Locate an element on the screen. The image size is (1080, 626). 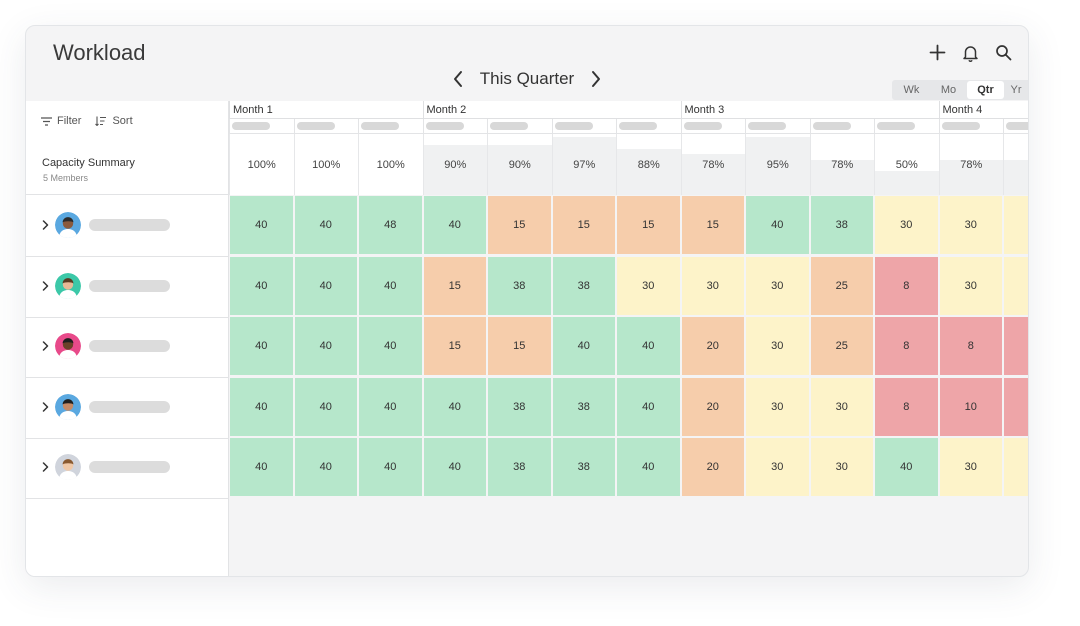
month-header: Month 2 is located at coordinates (551, 110).